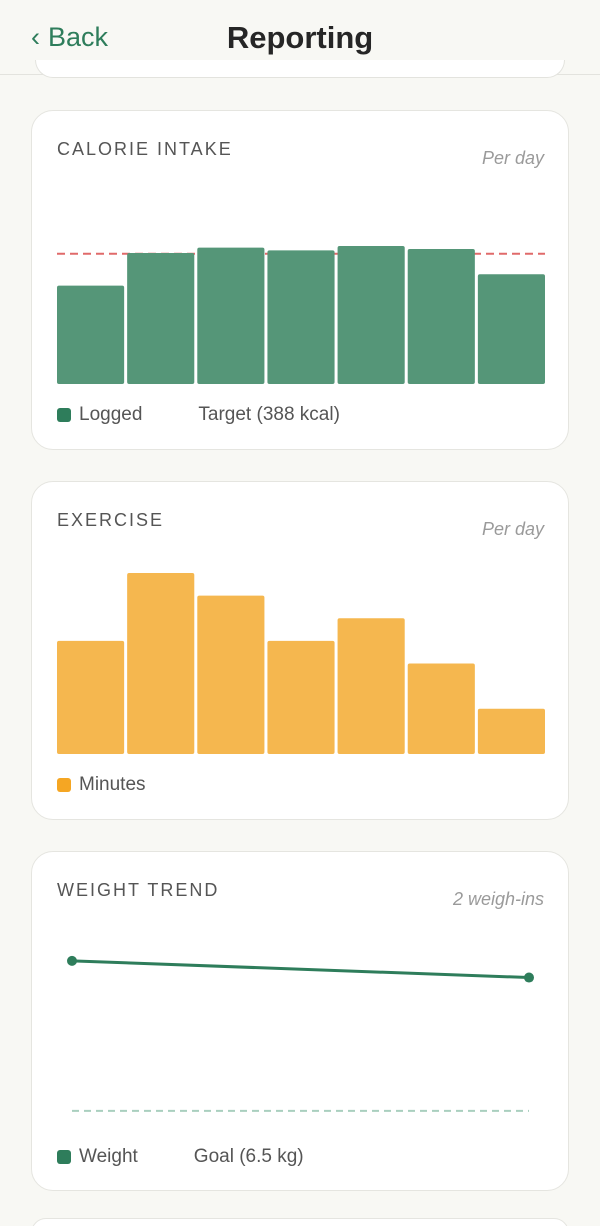  I want to click on chart-legend: Logged Target (388 kcal), so click(198, 415).